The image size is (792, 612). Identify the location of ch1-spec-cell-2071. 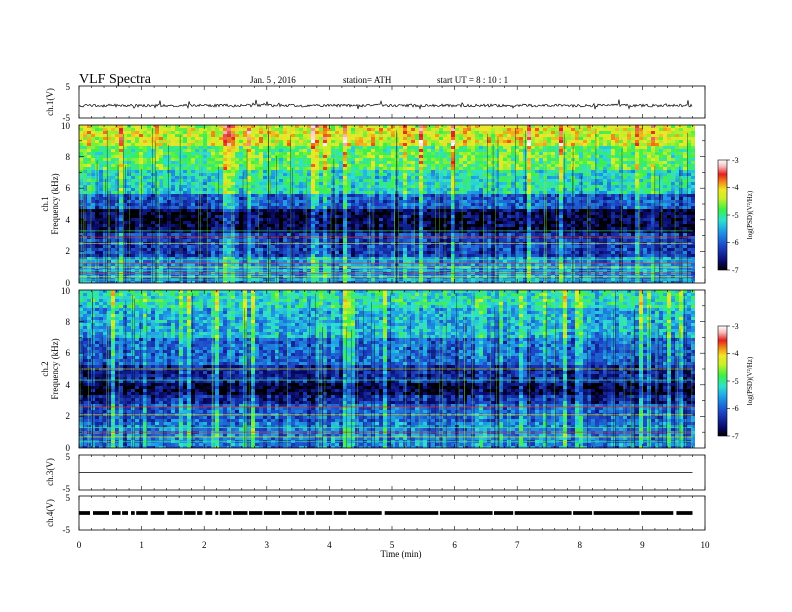
(357, 165).